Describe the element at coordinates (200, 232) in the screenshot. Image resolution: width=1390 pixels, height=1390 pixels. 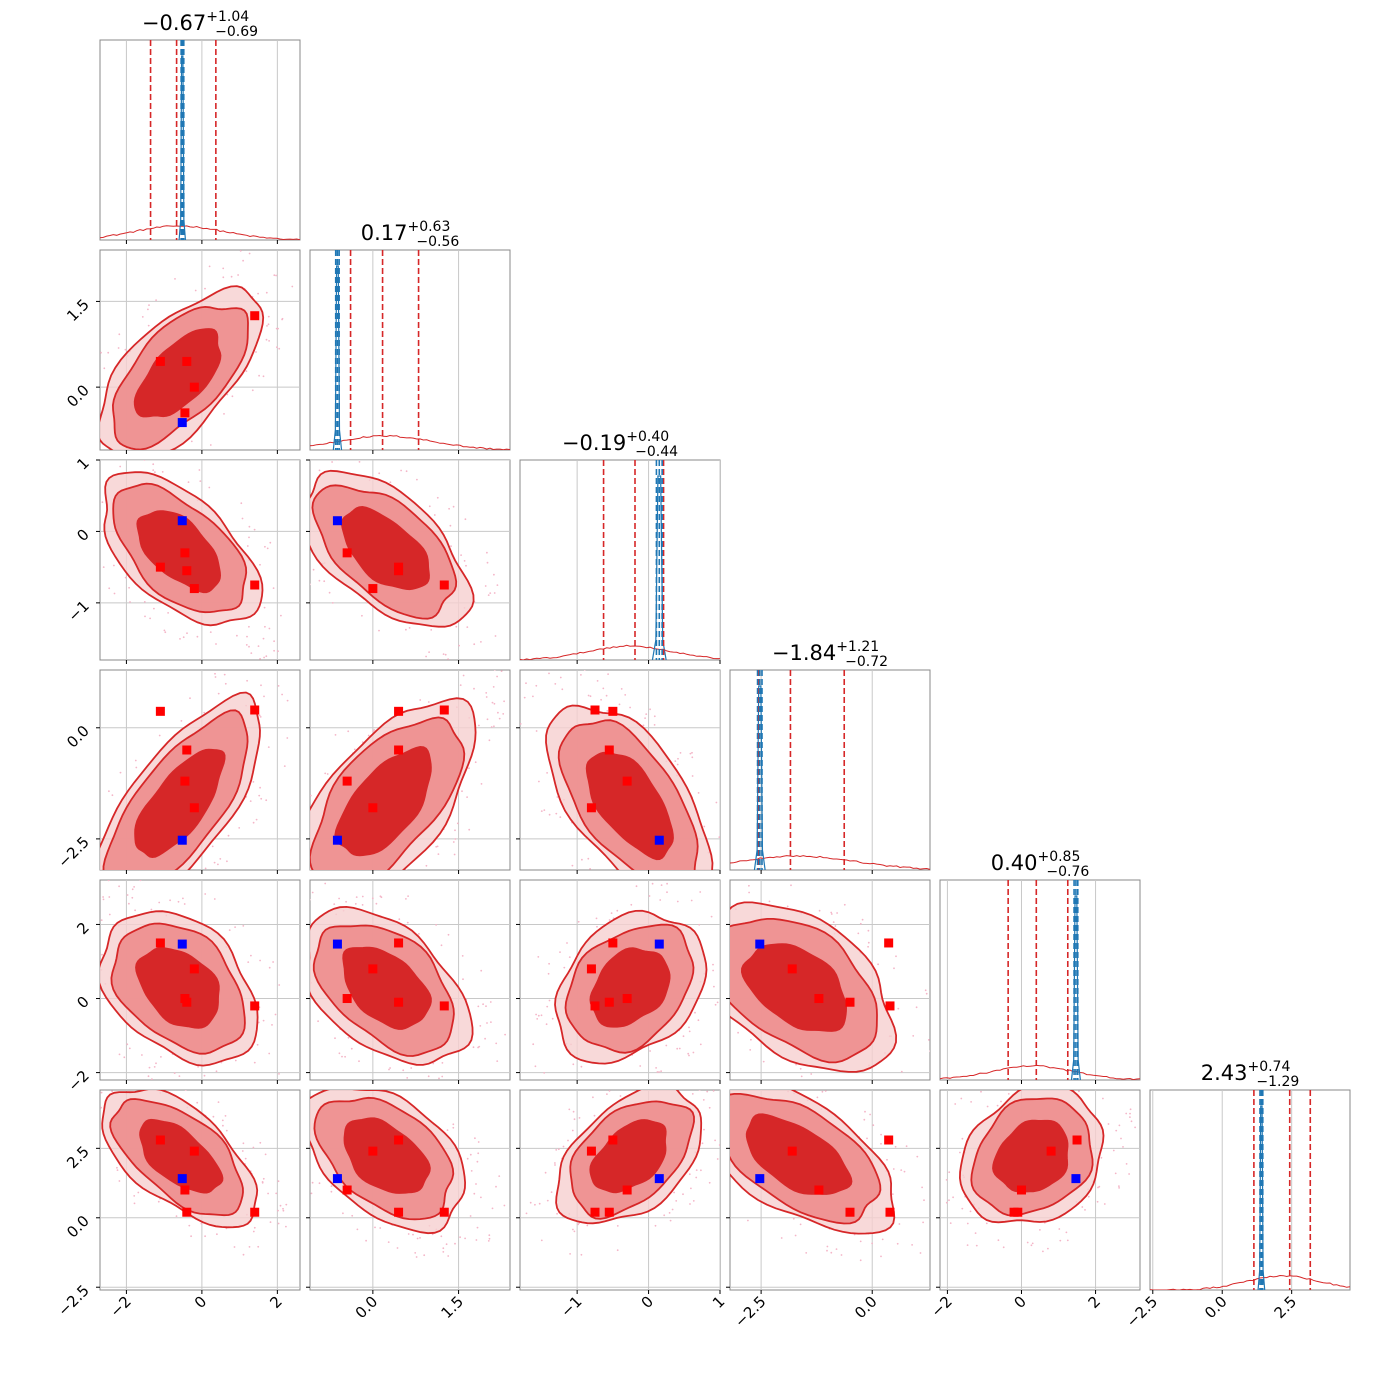
I see `histogram-wide` at that location.